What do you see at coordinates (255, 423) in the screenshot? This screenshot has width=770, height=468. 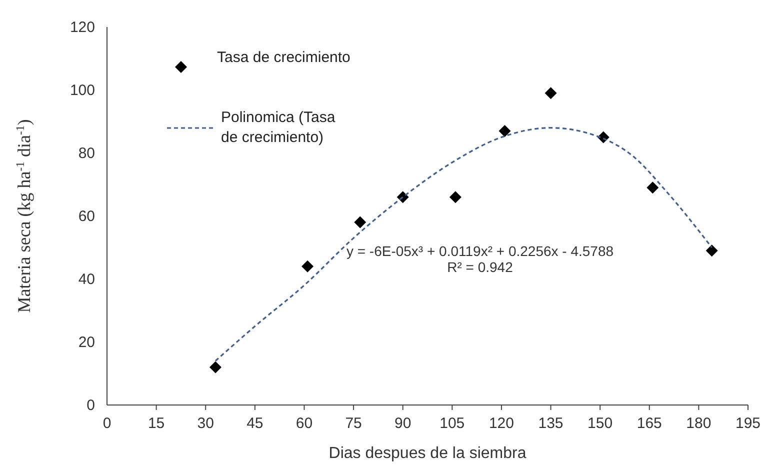 I see `x-tick-label: 45` at bounding box center [255, 423].